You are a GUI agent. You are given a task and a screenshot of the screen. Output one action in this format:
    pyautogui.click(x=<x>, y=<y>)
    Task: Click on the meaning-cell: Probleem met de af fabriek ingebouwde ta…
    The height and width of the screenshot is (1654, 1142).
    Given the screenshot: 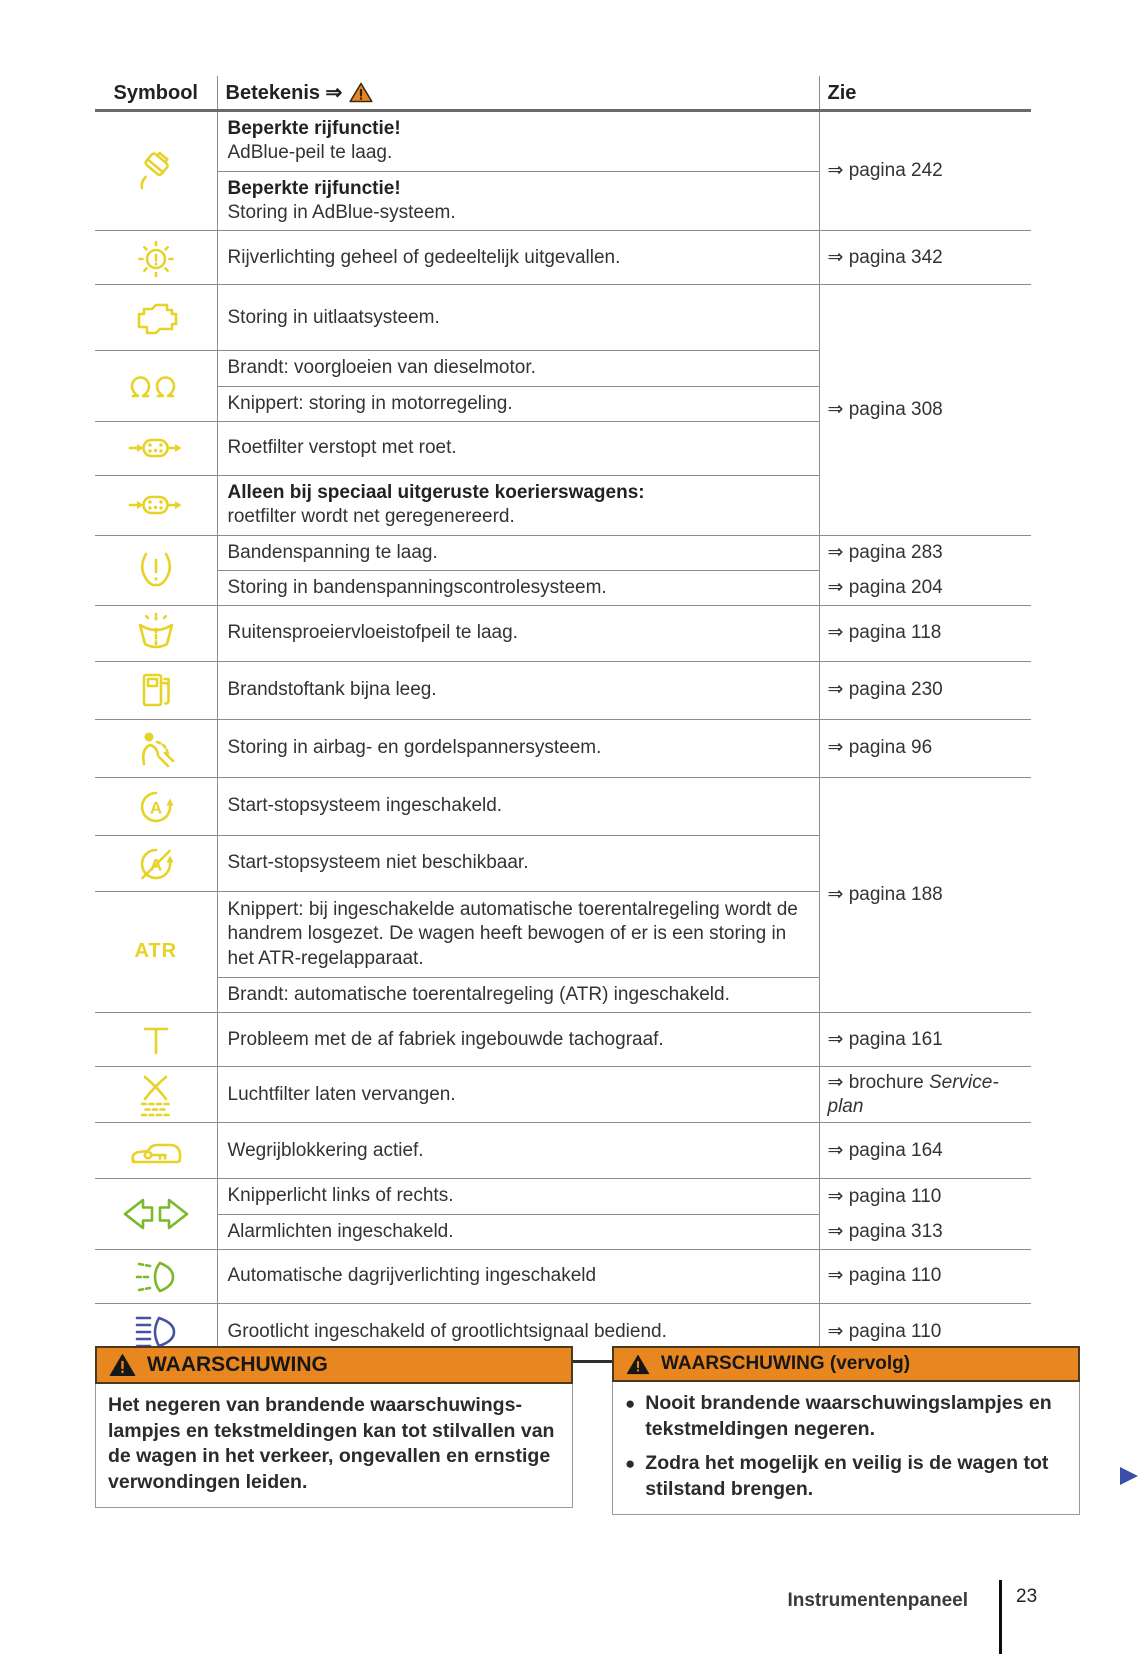 What is the action you would take?
    pyautogui.click(x=518, y=1040)
    